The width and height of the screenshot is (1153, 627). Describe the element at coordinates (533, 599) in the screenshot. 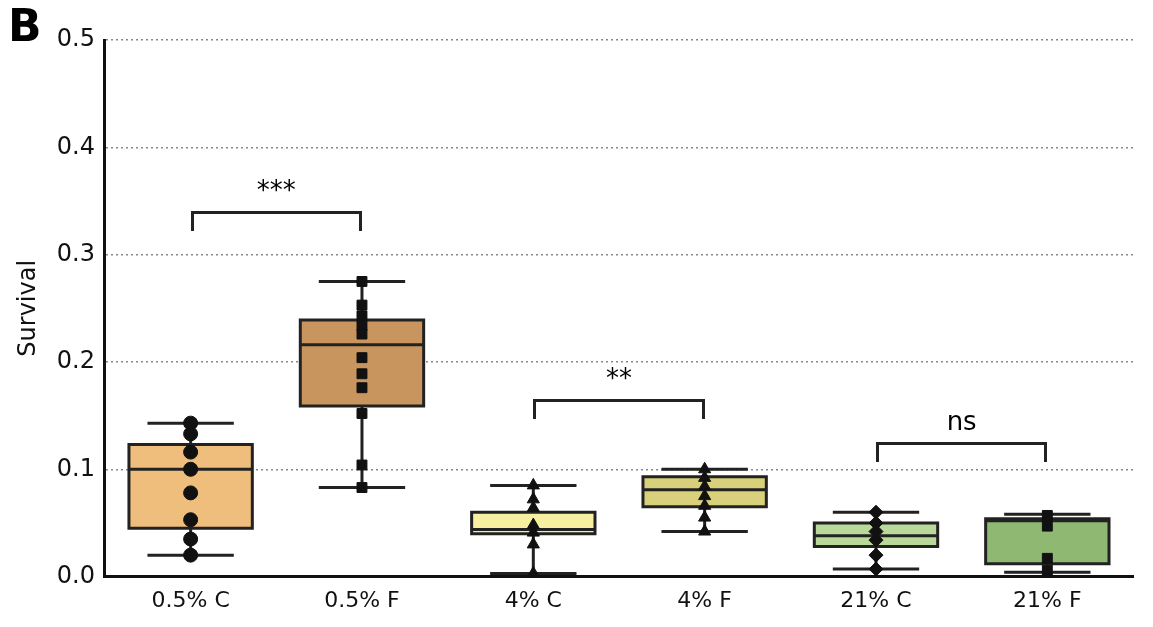

I see `x-tick-label: 4% C` at that location.